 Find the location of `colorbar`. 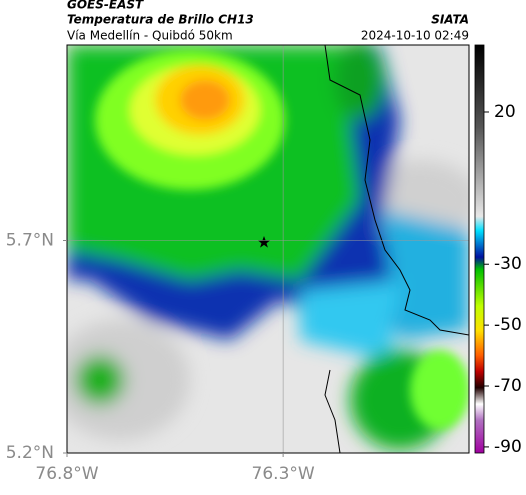

colorbar is located at coordinates (479, 249).